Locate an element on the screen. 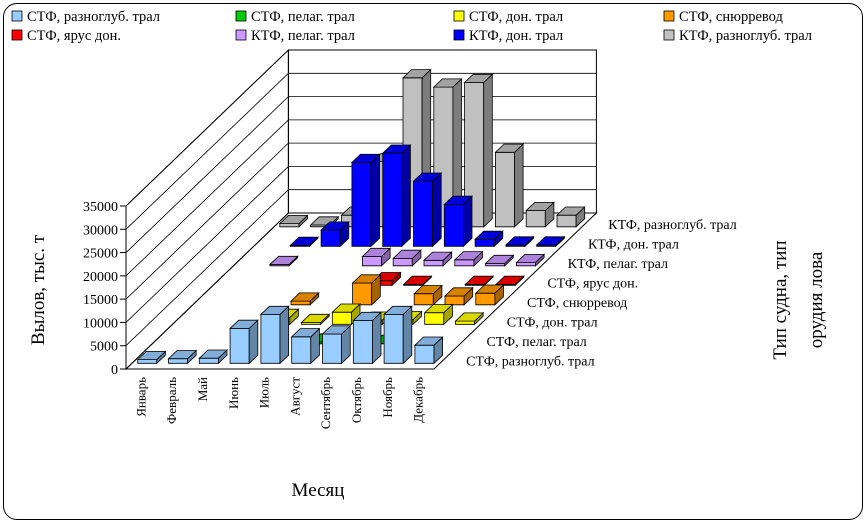  legend-label: СТФ, снюрревод is located at coordinates (731, 17).